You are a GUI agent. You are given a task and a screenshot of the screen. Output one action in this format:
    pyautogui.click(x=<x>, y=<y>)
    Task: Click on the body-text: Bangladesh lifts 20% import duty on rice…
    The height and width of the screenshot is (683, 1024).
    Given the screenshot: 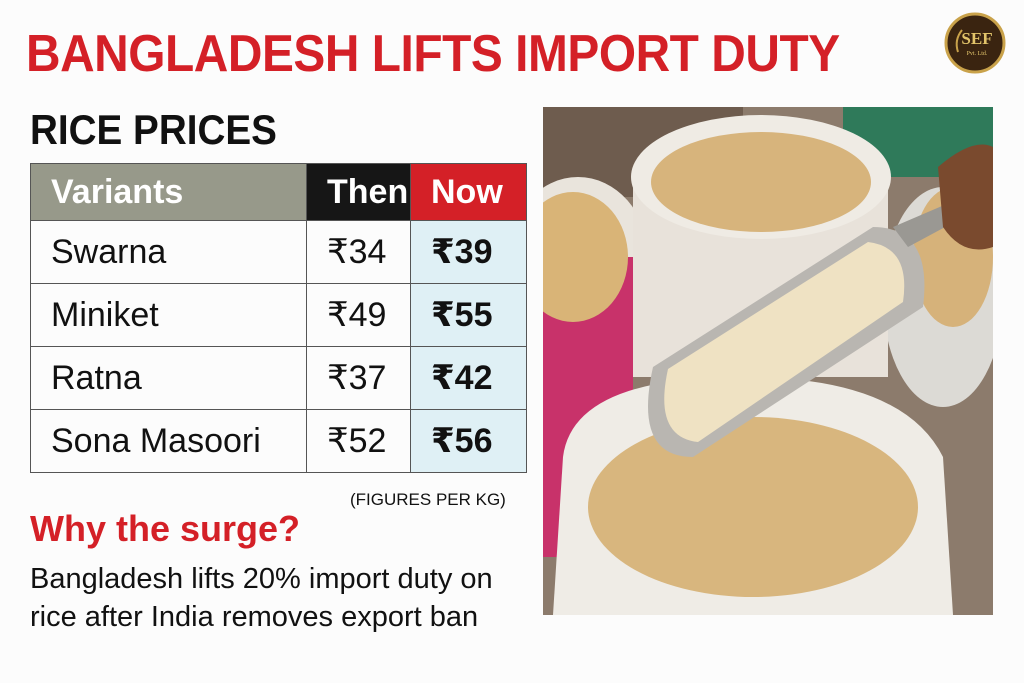 What is the action you would take?
    pyautogui.click(x=261, y=598)
    